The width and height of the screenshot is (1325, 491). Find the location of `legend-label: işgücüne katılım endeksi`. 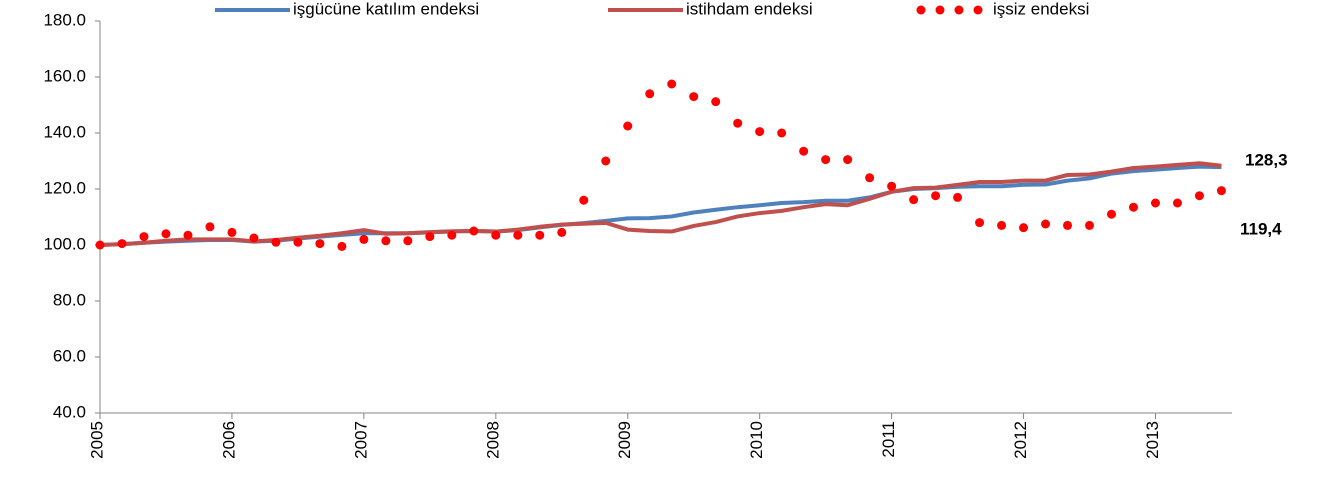

legend-label: işgücüne katılım endeksi is located at coordinates (386, 9).